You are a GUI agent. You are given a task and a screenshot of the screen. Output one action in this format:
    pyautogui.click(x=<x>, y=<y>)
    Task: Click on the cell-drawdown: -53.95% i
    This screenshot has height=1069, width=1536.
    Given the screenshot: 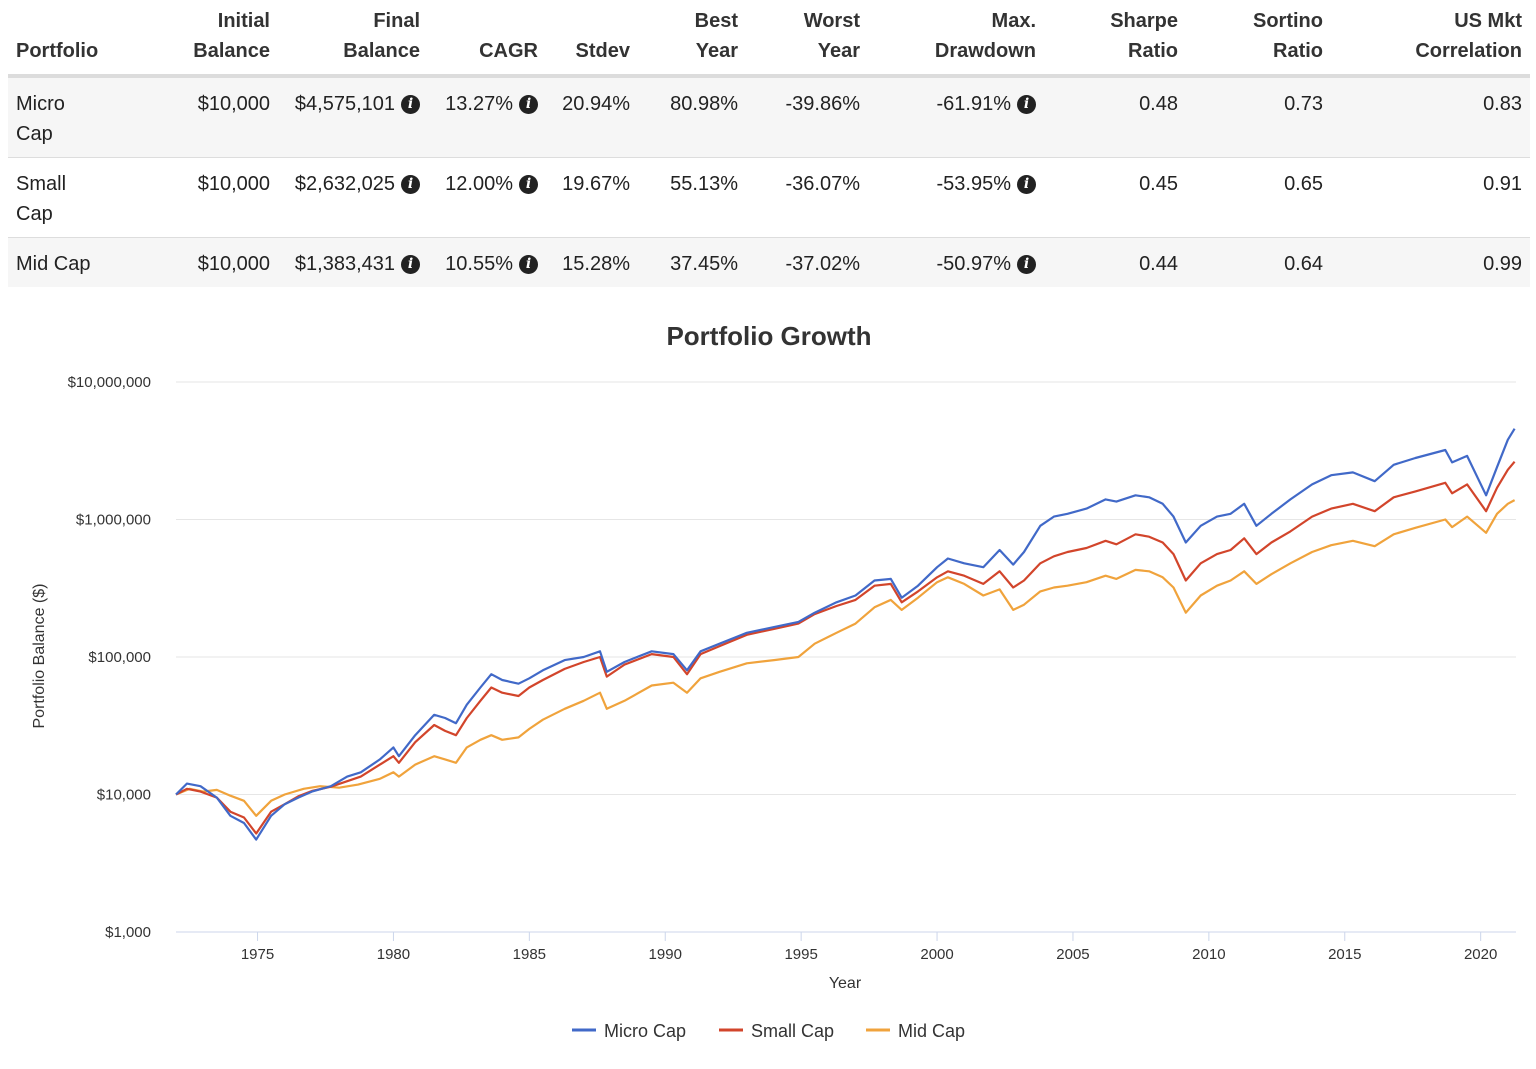 What is the action you would take?
    pyautogui.click(x=956, y=197)
    